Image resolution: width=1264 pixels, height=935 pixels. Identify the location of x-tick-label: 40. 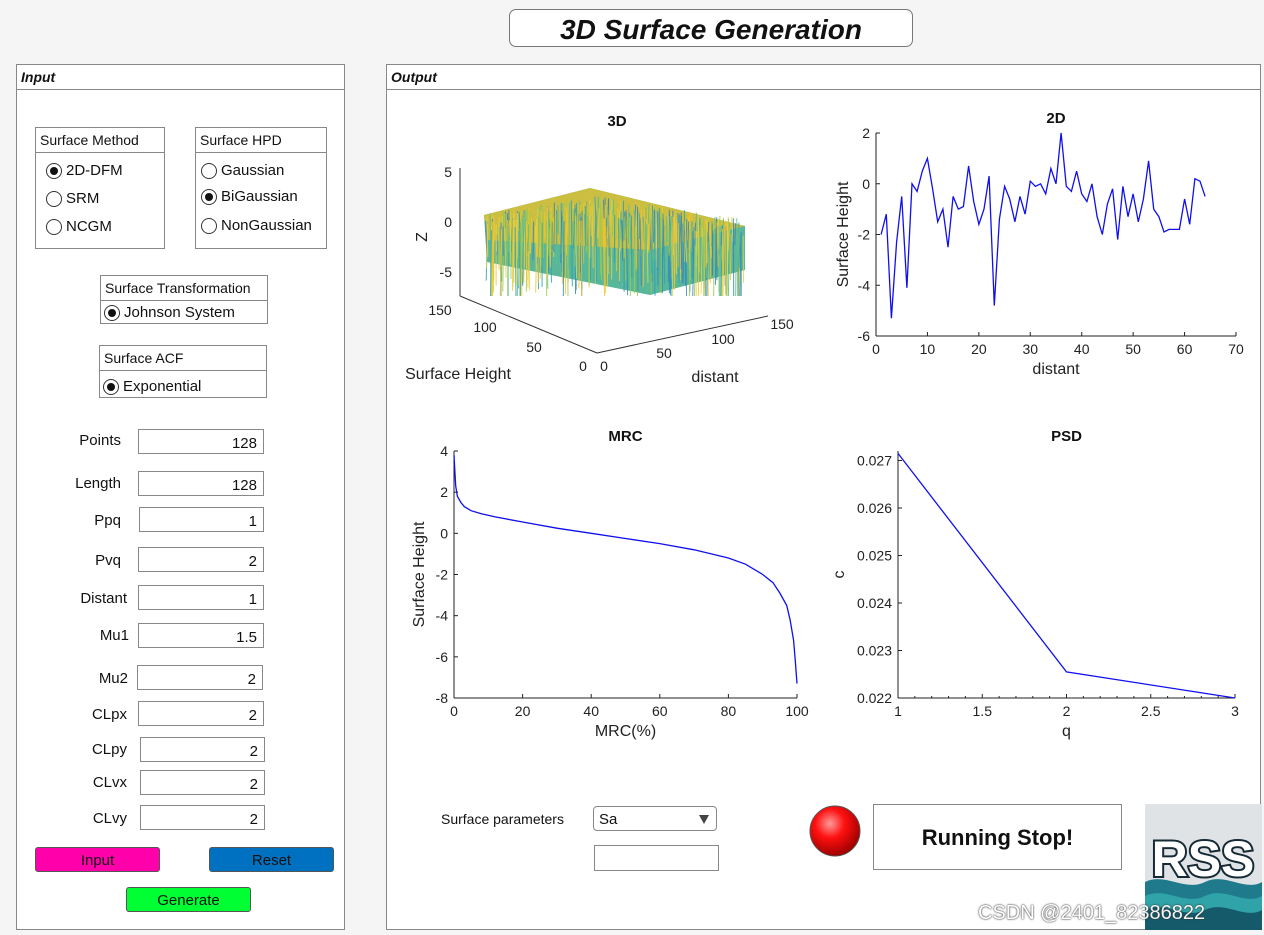
(591, 711).